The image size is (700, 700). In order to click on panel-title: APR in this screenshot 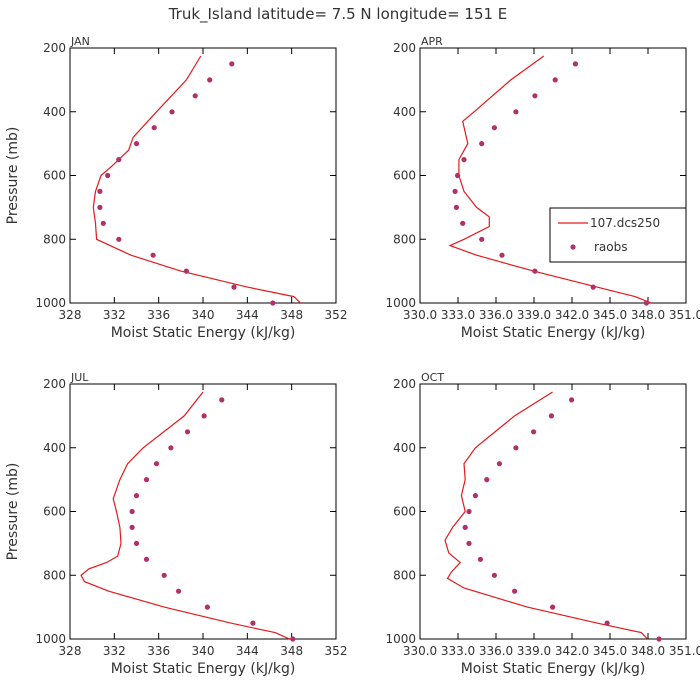, I will do `click(432, 41)`.